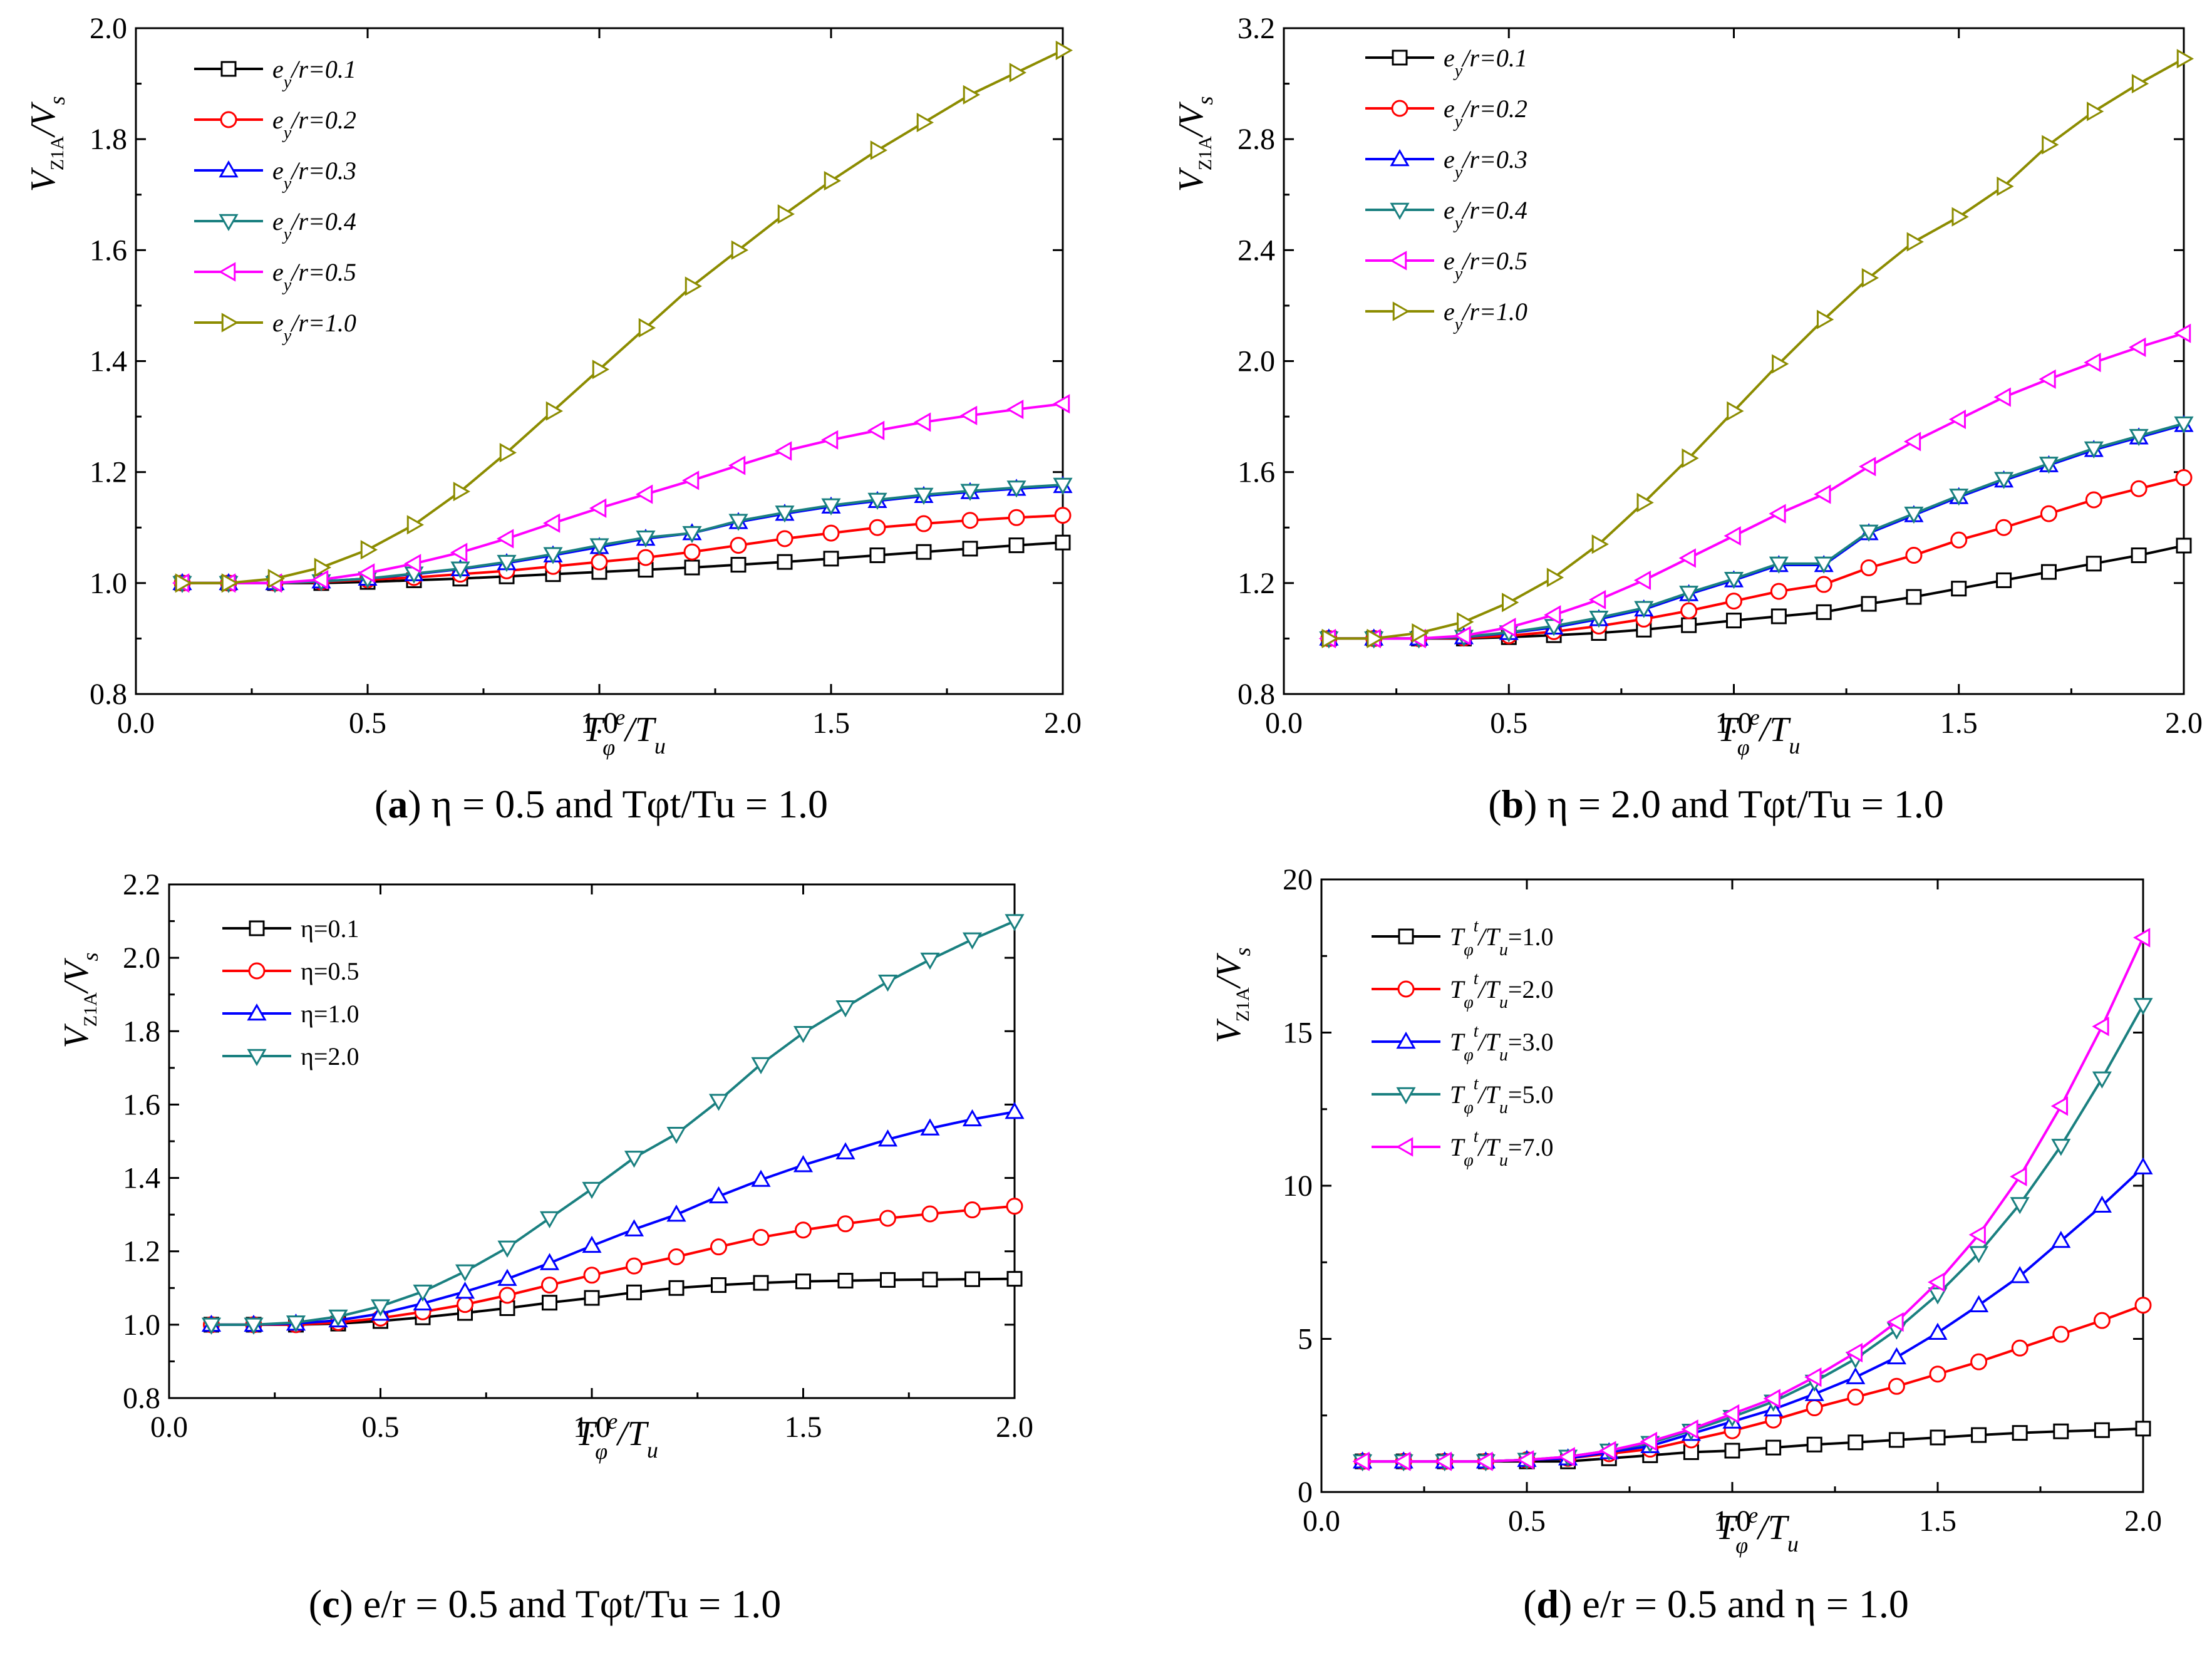 The height and width of the screenshot is (1653, 2212). I want to click on legend-label: ey/r=0.4, so click(1485, 215).